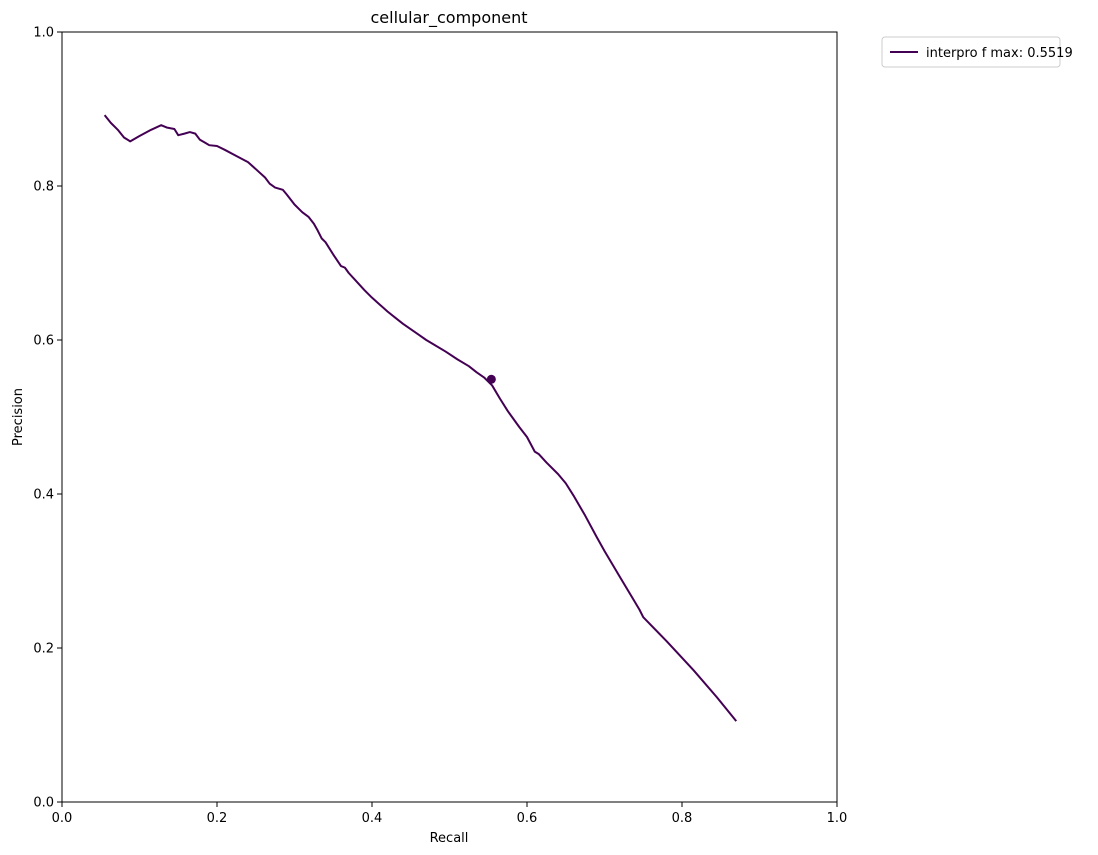 The image size is (1098, 855). I want to click on x-axis: 0.0 0.2 0.4 0.6 0.8 1.0, so click(450, 814).